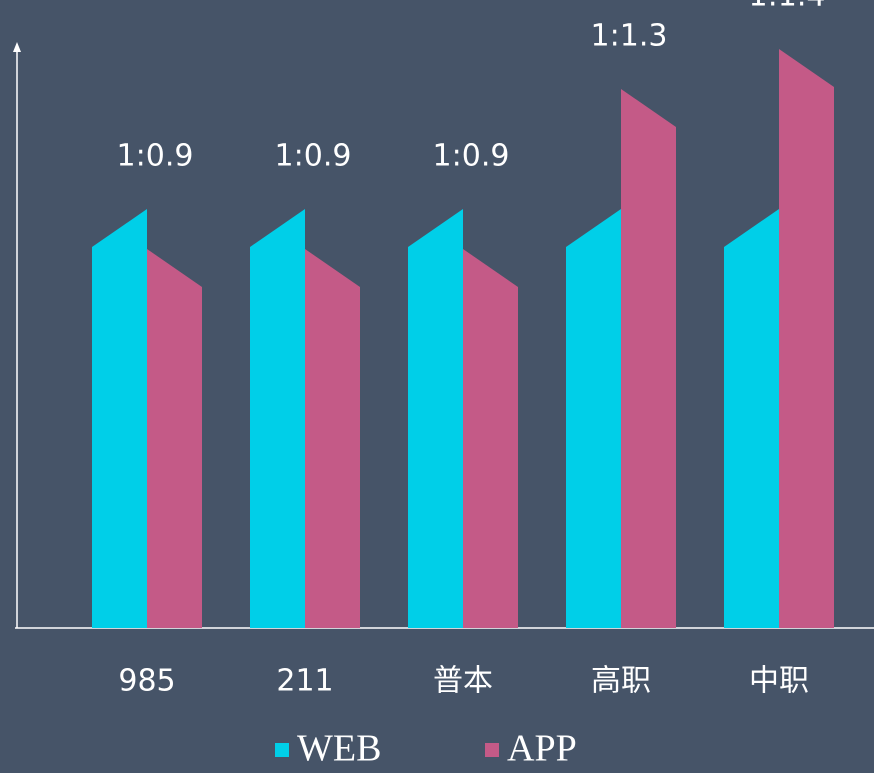  What do you see at coordinates (779, 681) in the screenshot?
I see `x-tick-label: 中职` at bounding box center [779, 681].